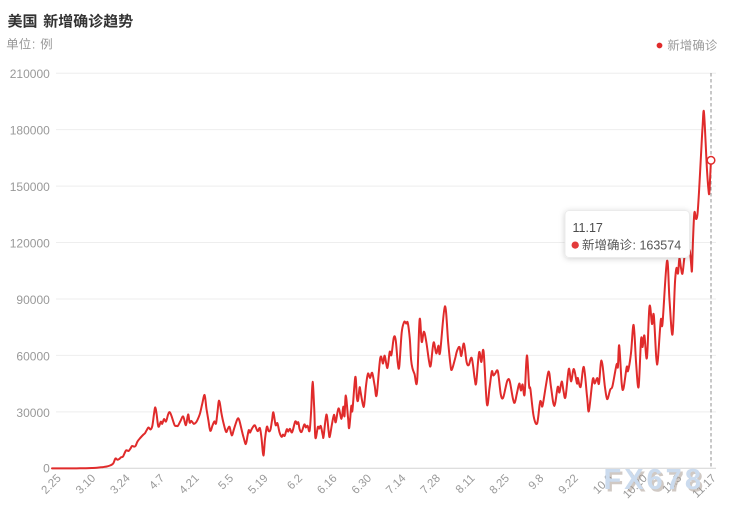 The image size is (732, 515). What do you see at coordinates (466, 484) in the screenshot?
I see `svg-text: 8.11` at bounding box center [466, 484].